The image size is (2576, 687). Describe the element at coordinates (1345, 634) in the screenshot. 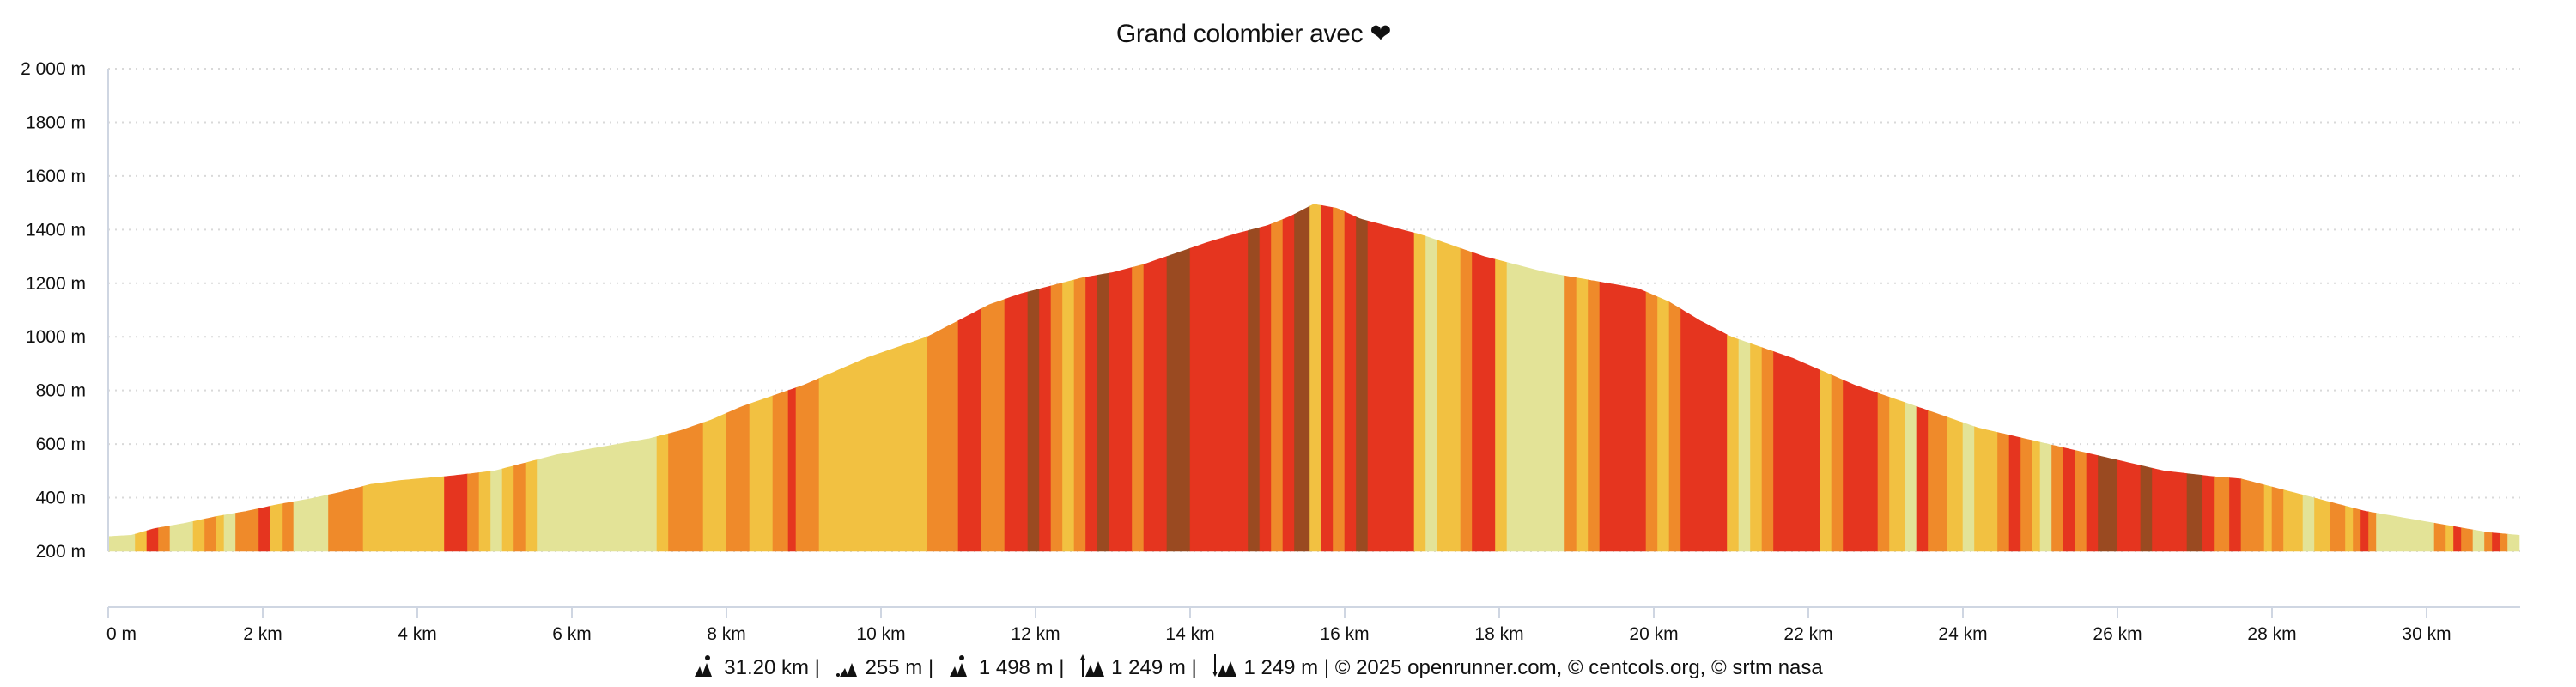

I see `x-tick-label: 16 km` at that location.